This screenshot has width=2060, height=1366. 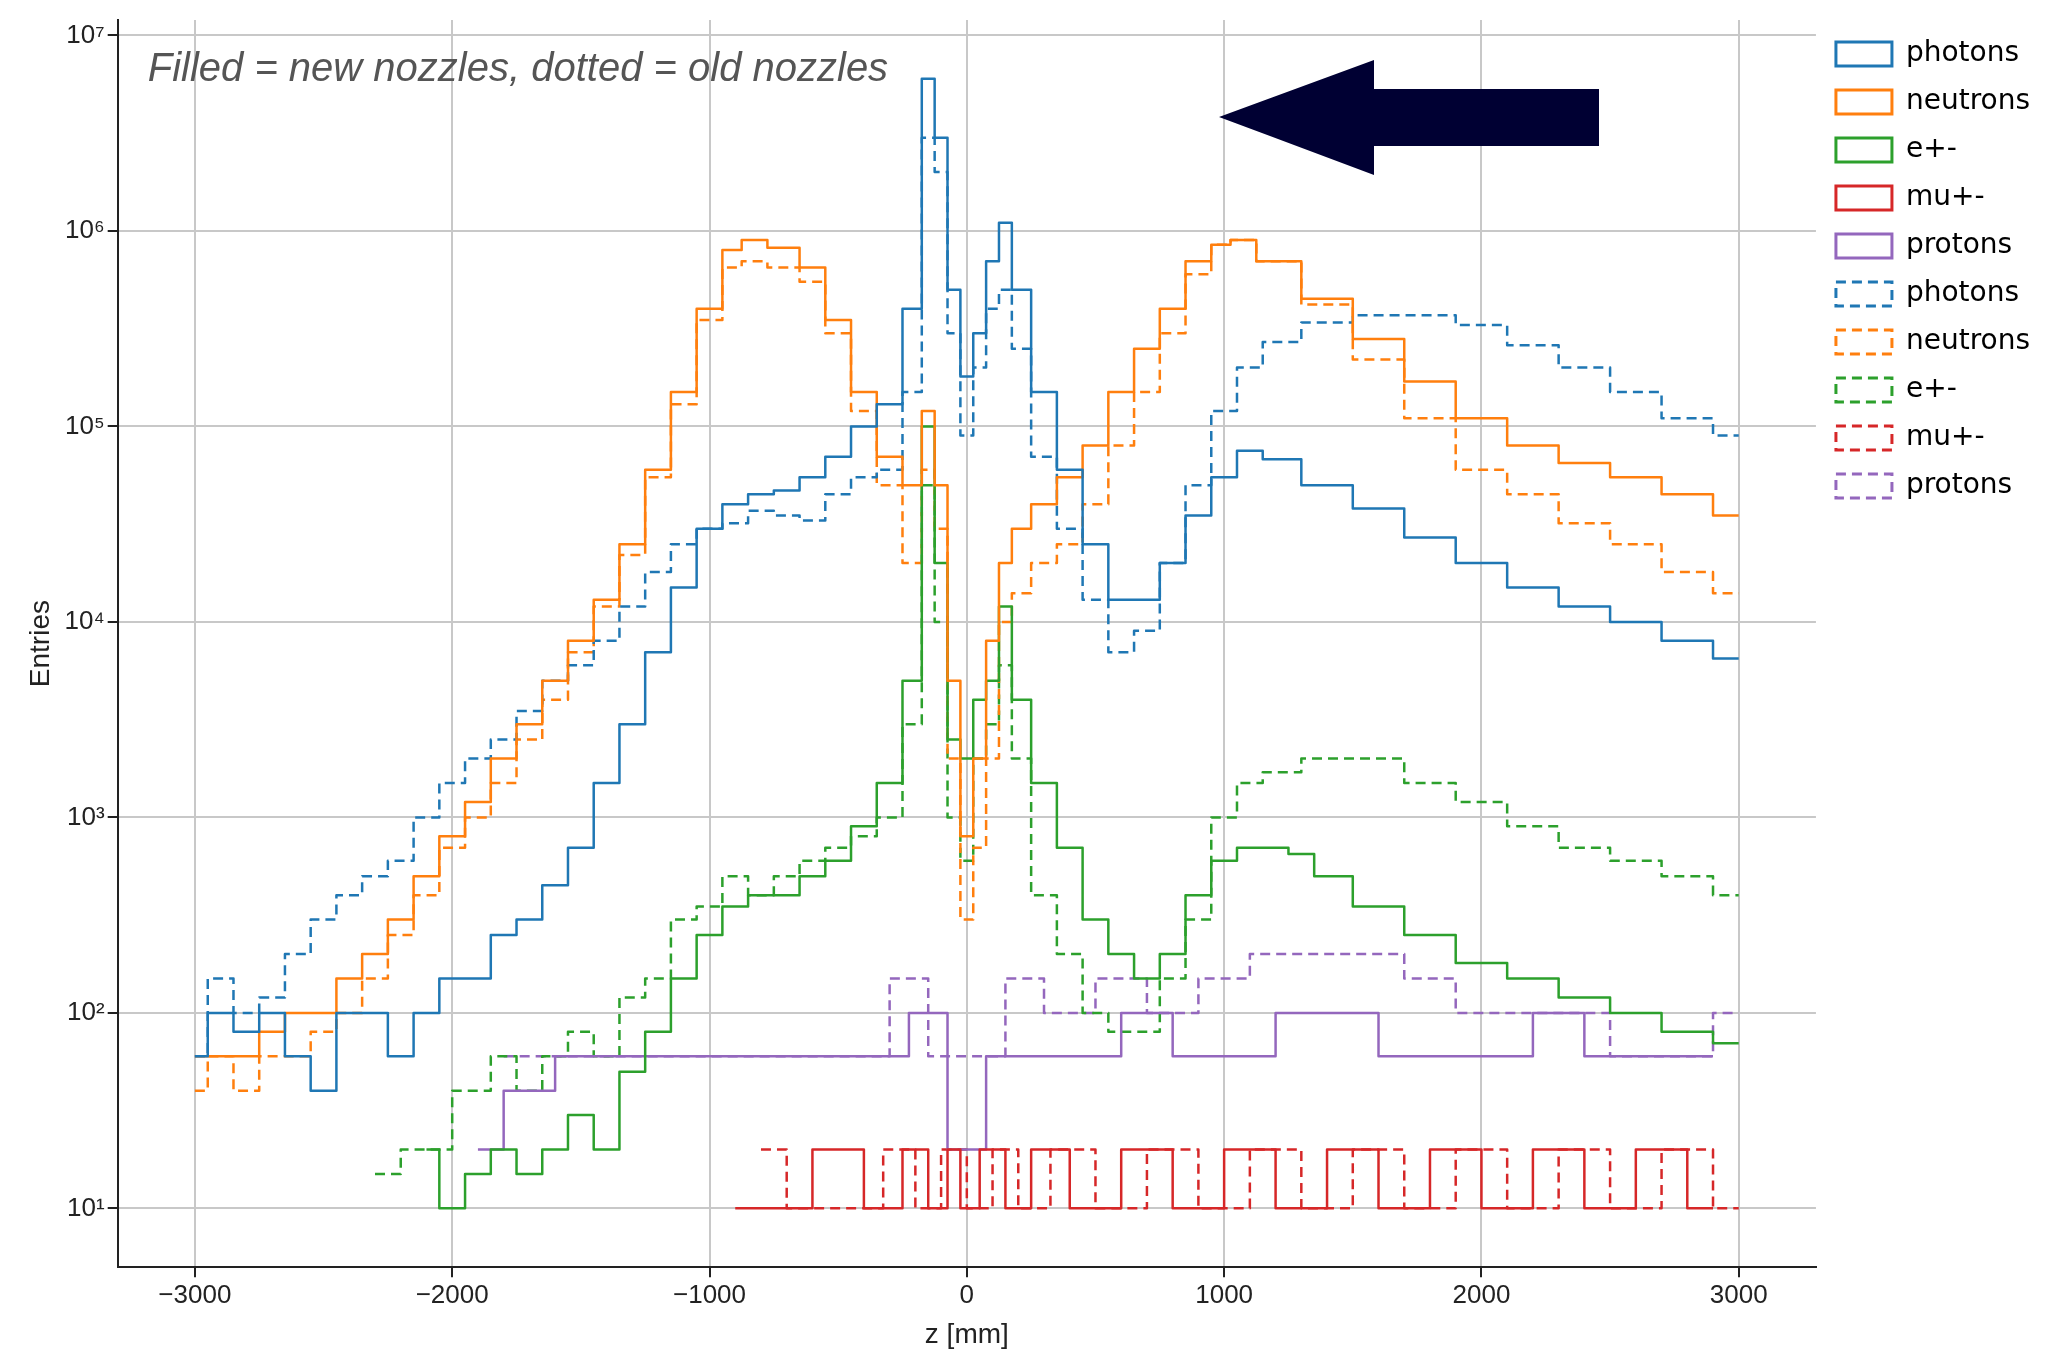 I want to click on y-tick-label: 10³, so click(x=86, y=815).